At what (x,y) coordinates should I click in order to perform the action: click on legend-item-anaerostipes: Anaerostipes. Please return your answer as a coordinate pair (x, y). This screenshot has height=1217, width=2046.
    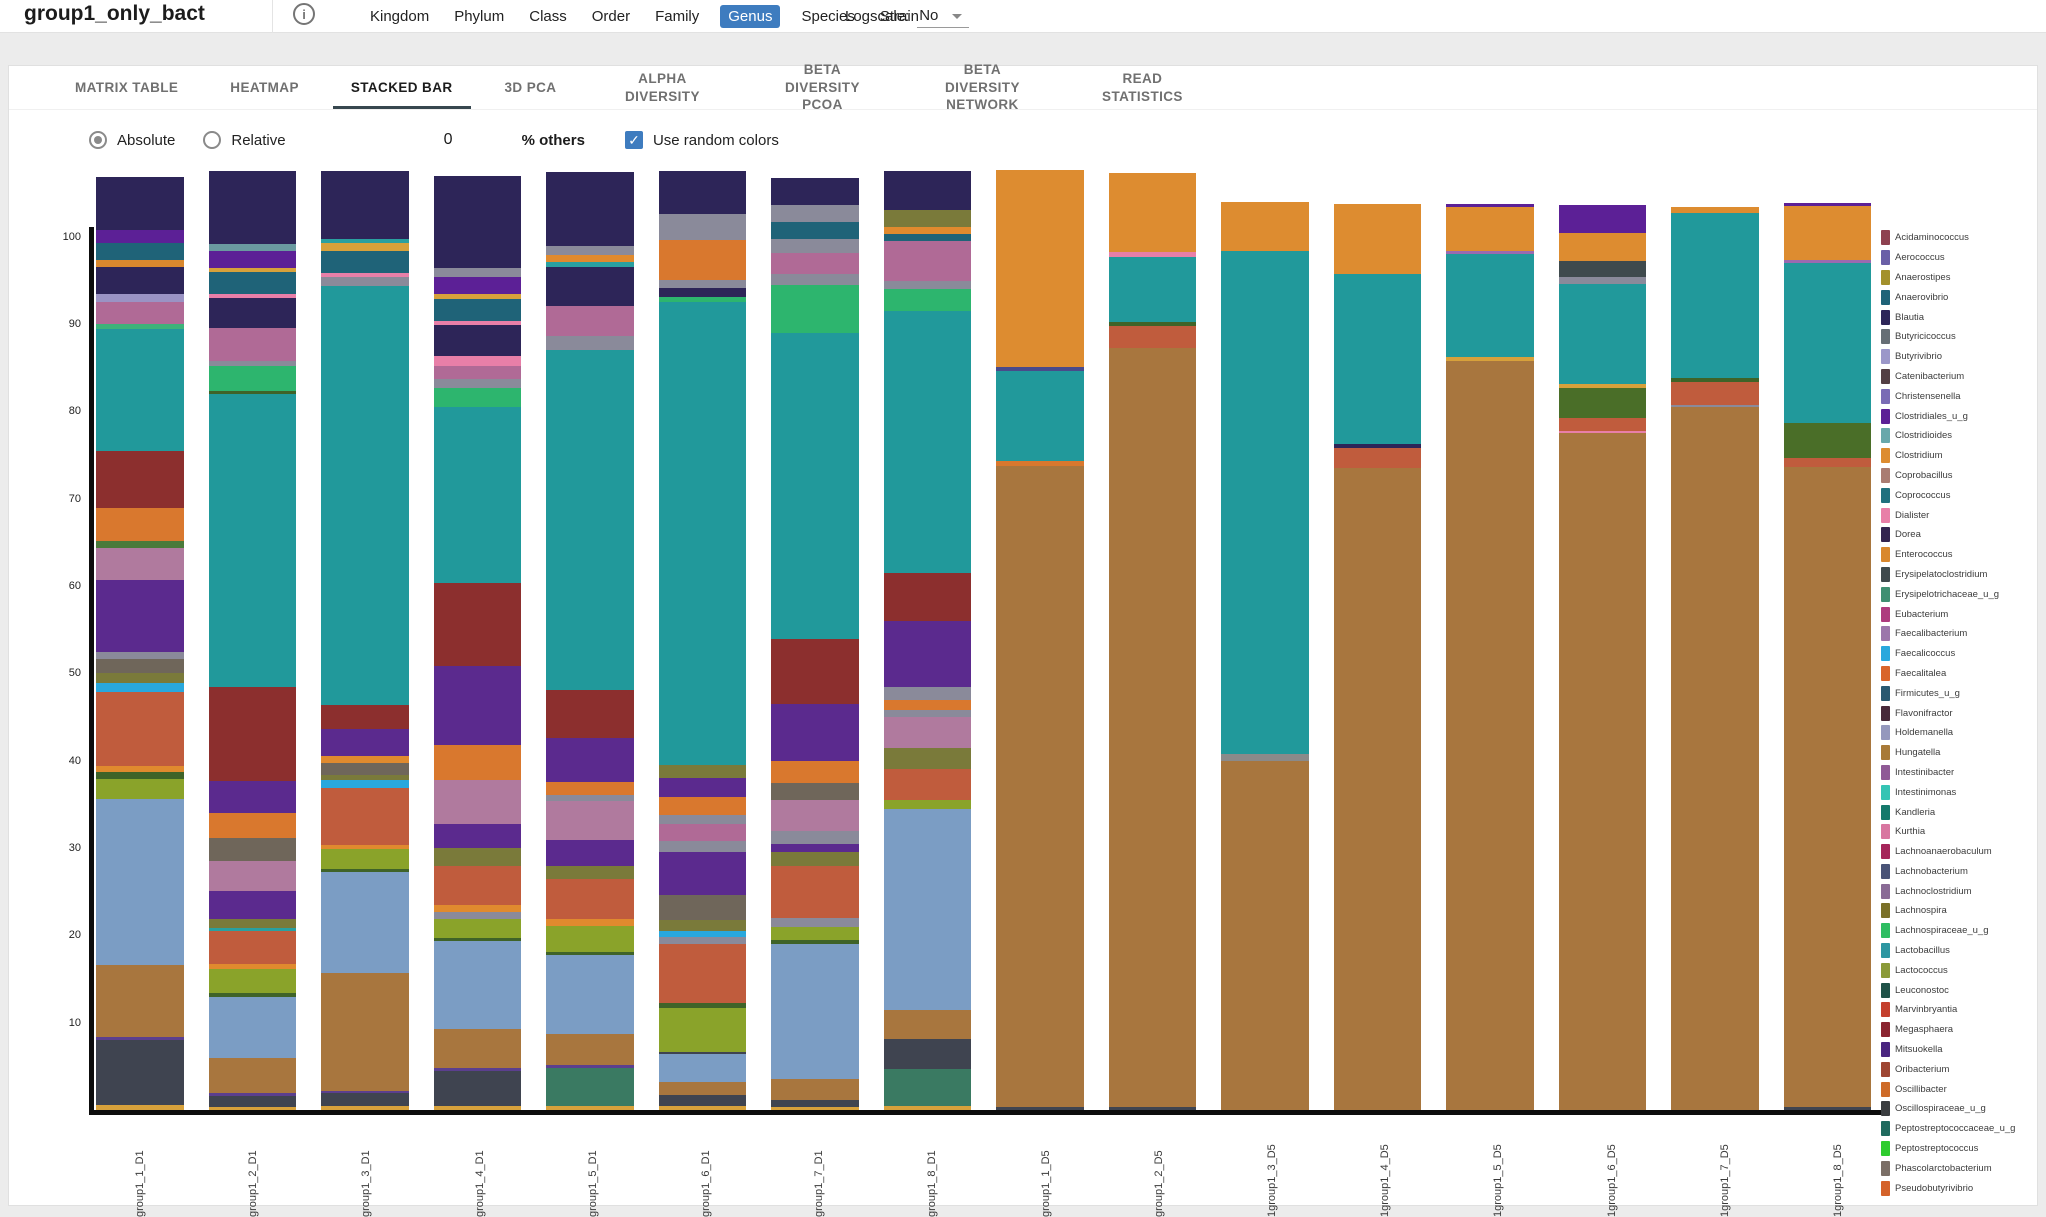
    Looking at the image, I should click on (1956, 278).